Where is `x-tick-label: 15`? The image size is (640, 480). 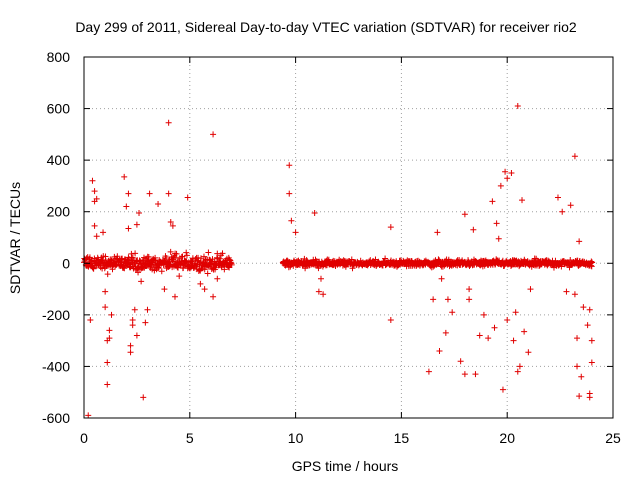 x-tick-label: 15 is located at coordinates (402, 438).